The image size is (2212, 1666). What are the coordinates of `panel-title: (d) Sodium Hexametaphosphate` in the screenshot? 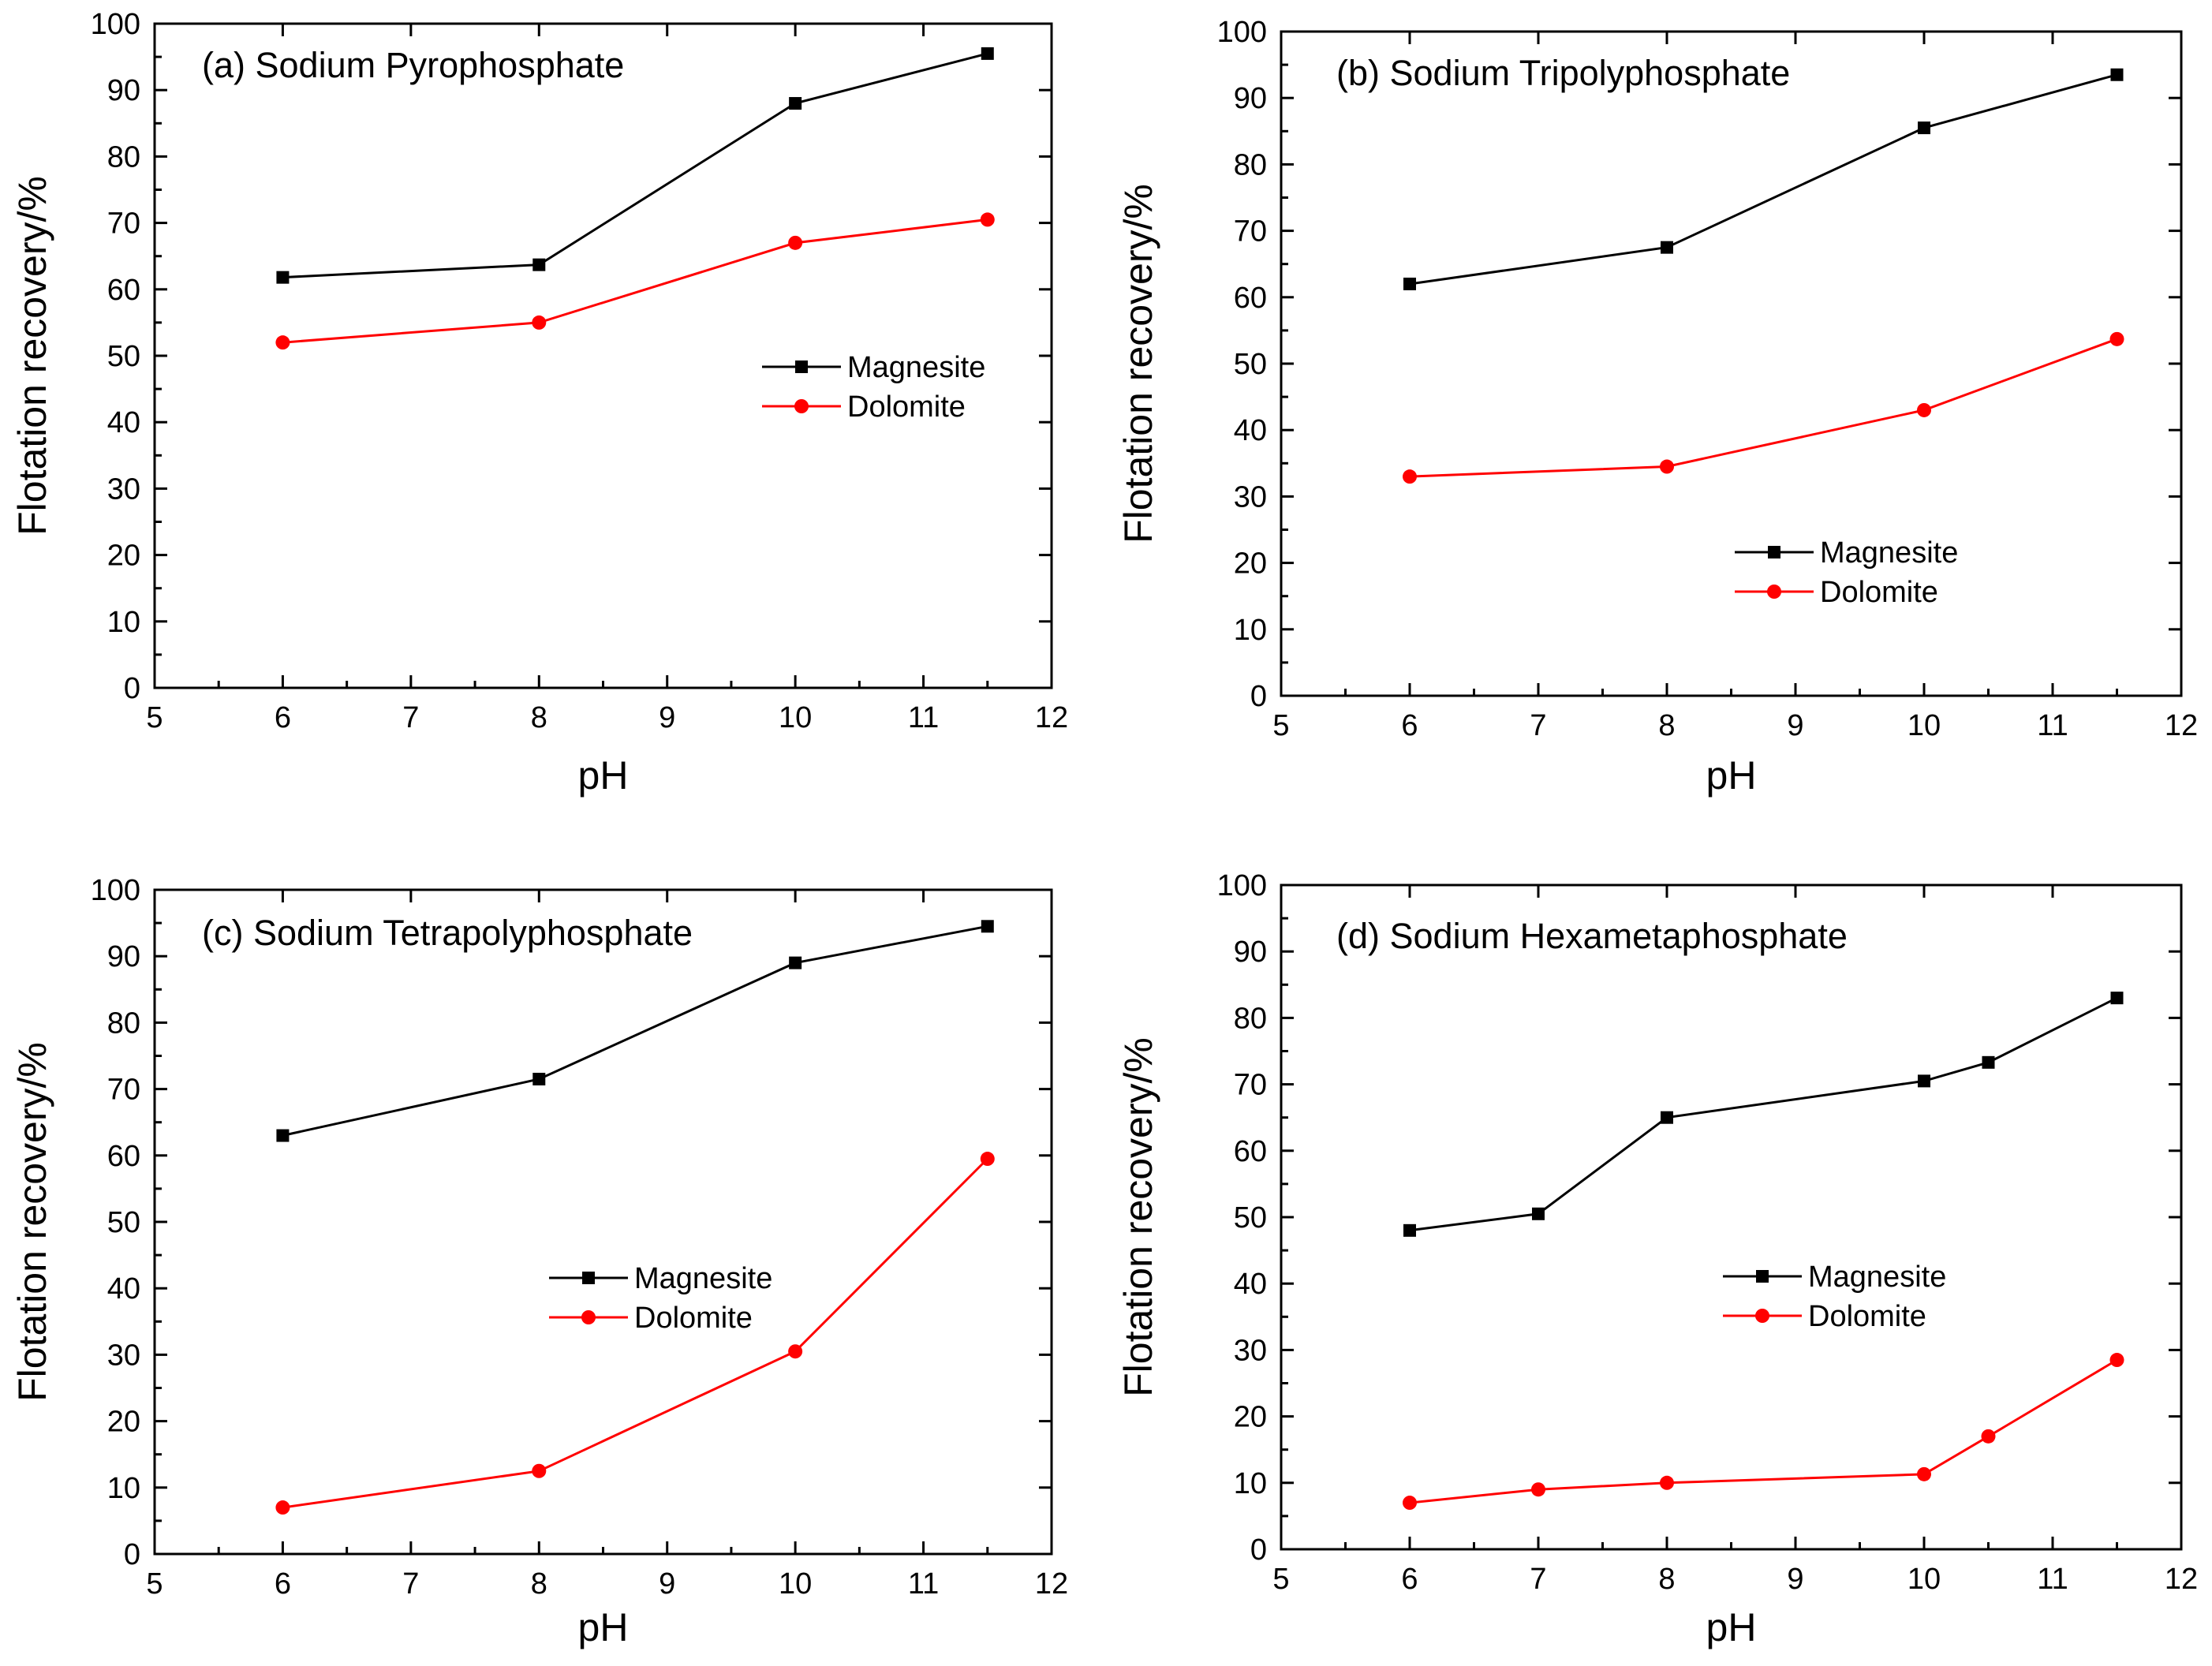 It's located at (1592, 936).